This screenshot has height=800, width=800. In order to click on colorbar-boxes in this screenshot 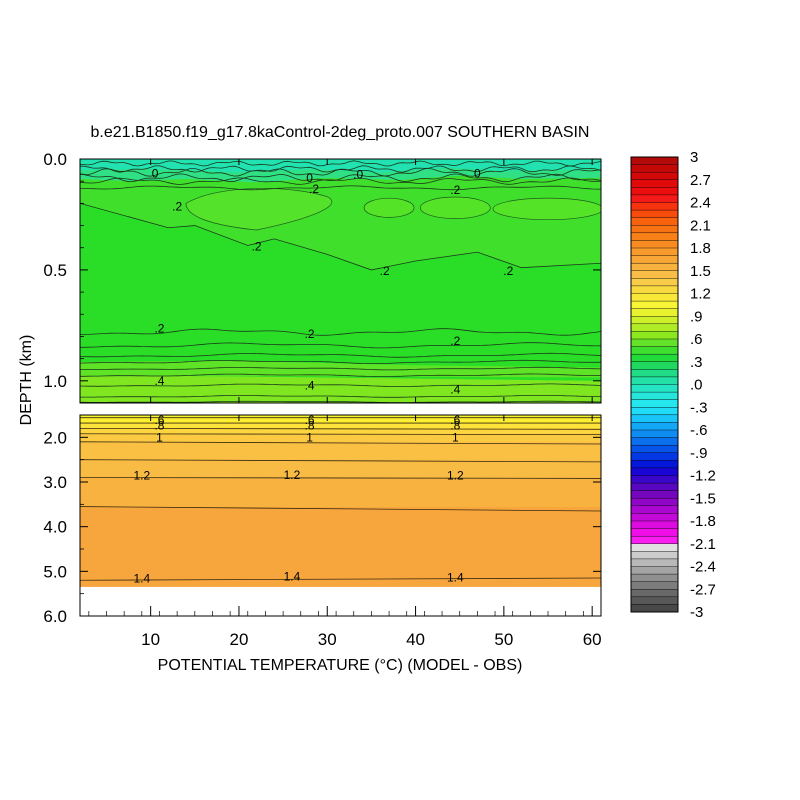, I will do `click(654, 384)`.